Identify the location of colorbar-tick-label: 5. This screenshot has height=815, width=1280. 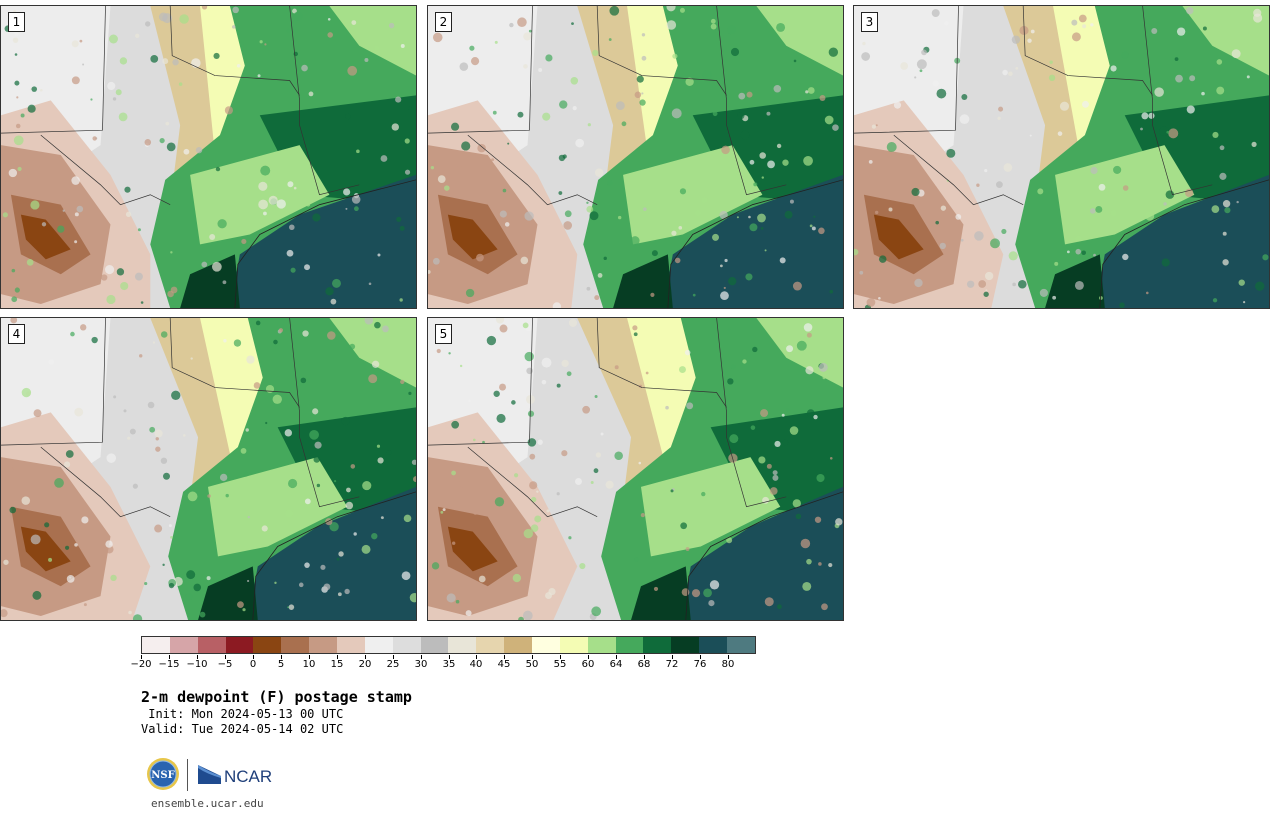
(281, 664).